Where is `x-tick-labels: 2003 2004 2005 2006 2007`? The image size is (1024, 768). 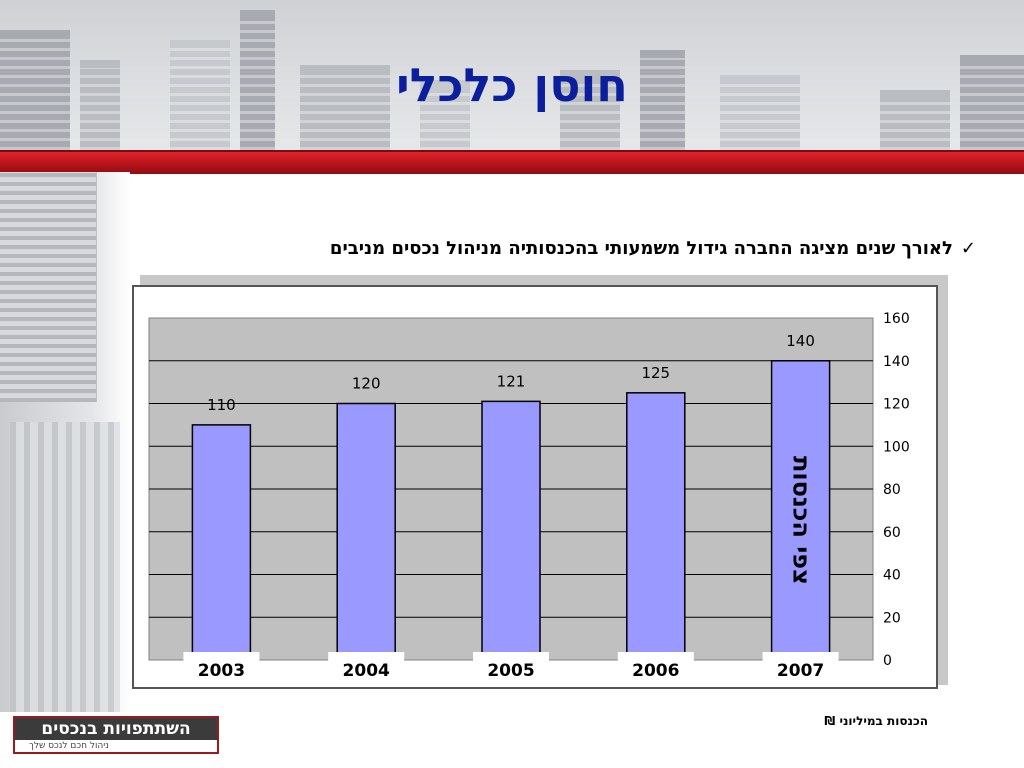
x-tick-labels: 2003 2004 2005 2006 2007 is located at coordinates (511, 667).